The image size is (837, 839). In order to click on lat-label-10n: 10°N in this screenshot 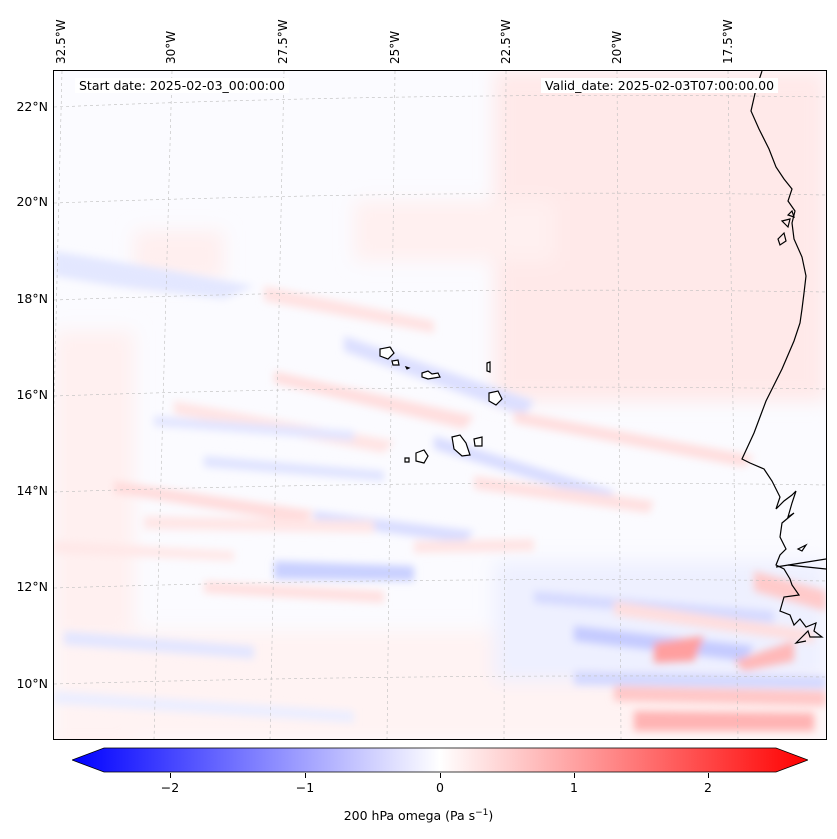, I will do `click(32, 683)`.